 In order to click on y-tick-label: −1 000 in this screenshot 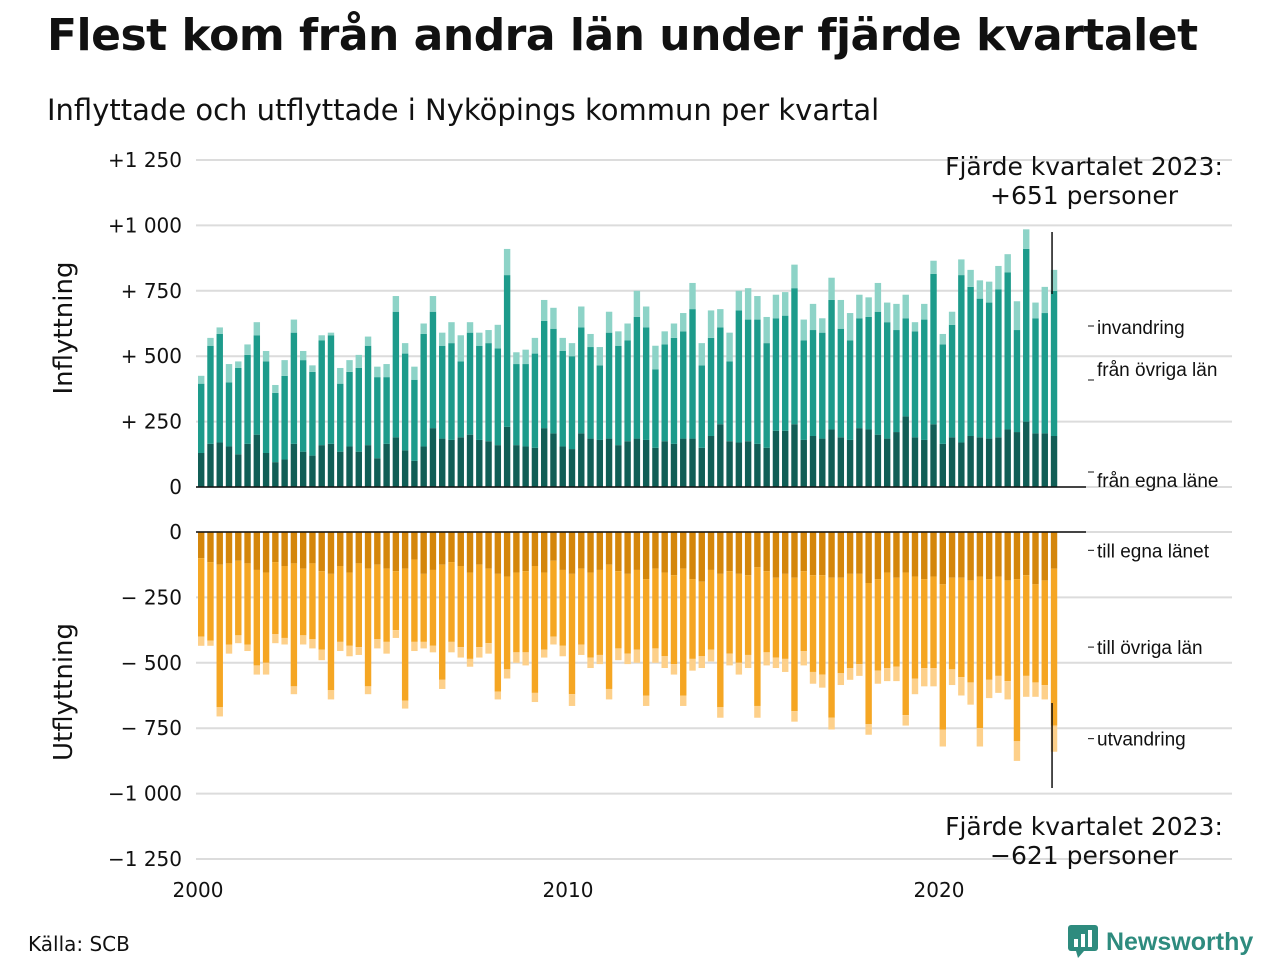, I will do `click(145, 794)`.